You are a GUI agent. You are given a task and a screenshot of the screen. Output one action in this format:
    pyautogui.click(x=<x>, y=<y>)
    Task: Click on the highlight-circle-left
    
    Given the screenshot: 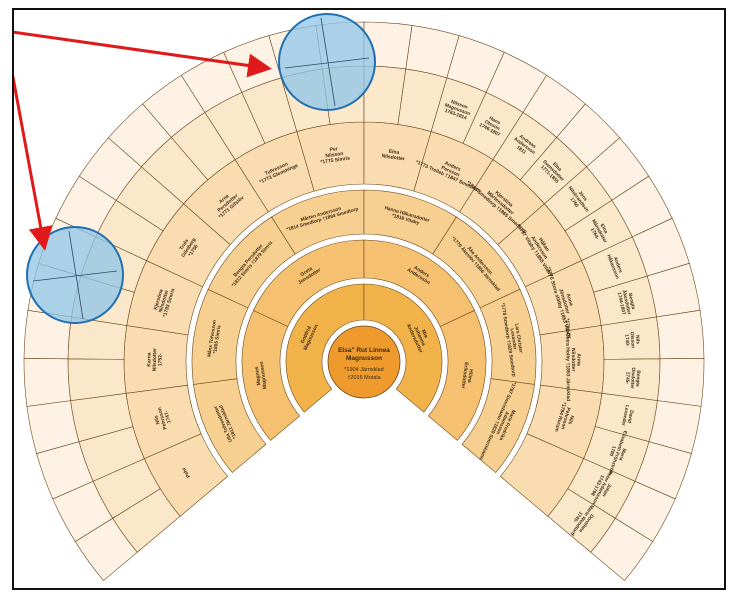 What is the action you would take?
    pyautogui.click(x=75, y=275)
    